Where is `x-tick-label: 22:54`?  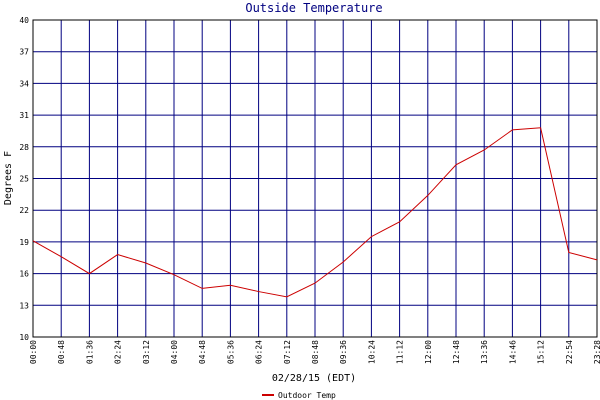
x-tick-label: 22:54 is located at coordinates (569, 352).